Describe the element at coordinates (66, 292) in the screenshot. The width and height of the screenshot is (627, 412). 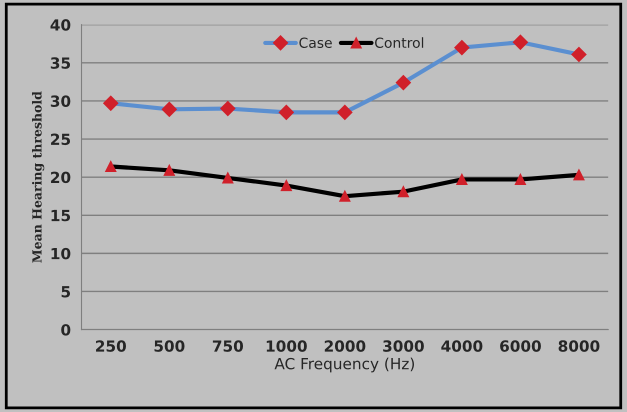
I see `y-tick-label: 5` at that location.